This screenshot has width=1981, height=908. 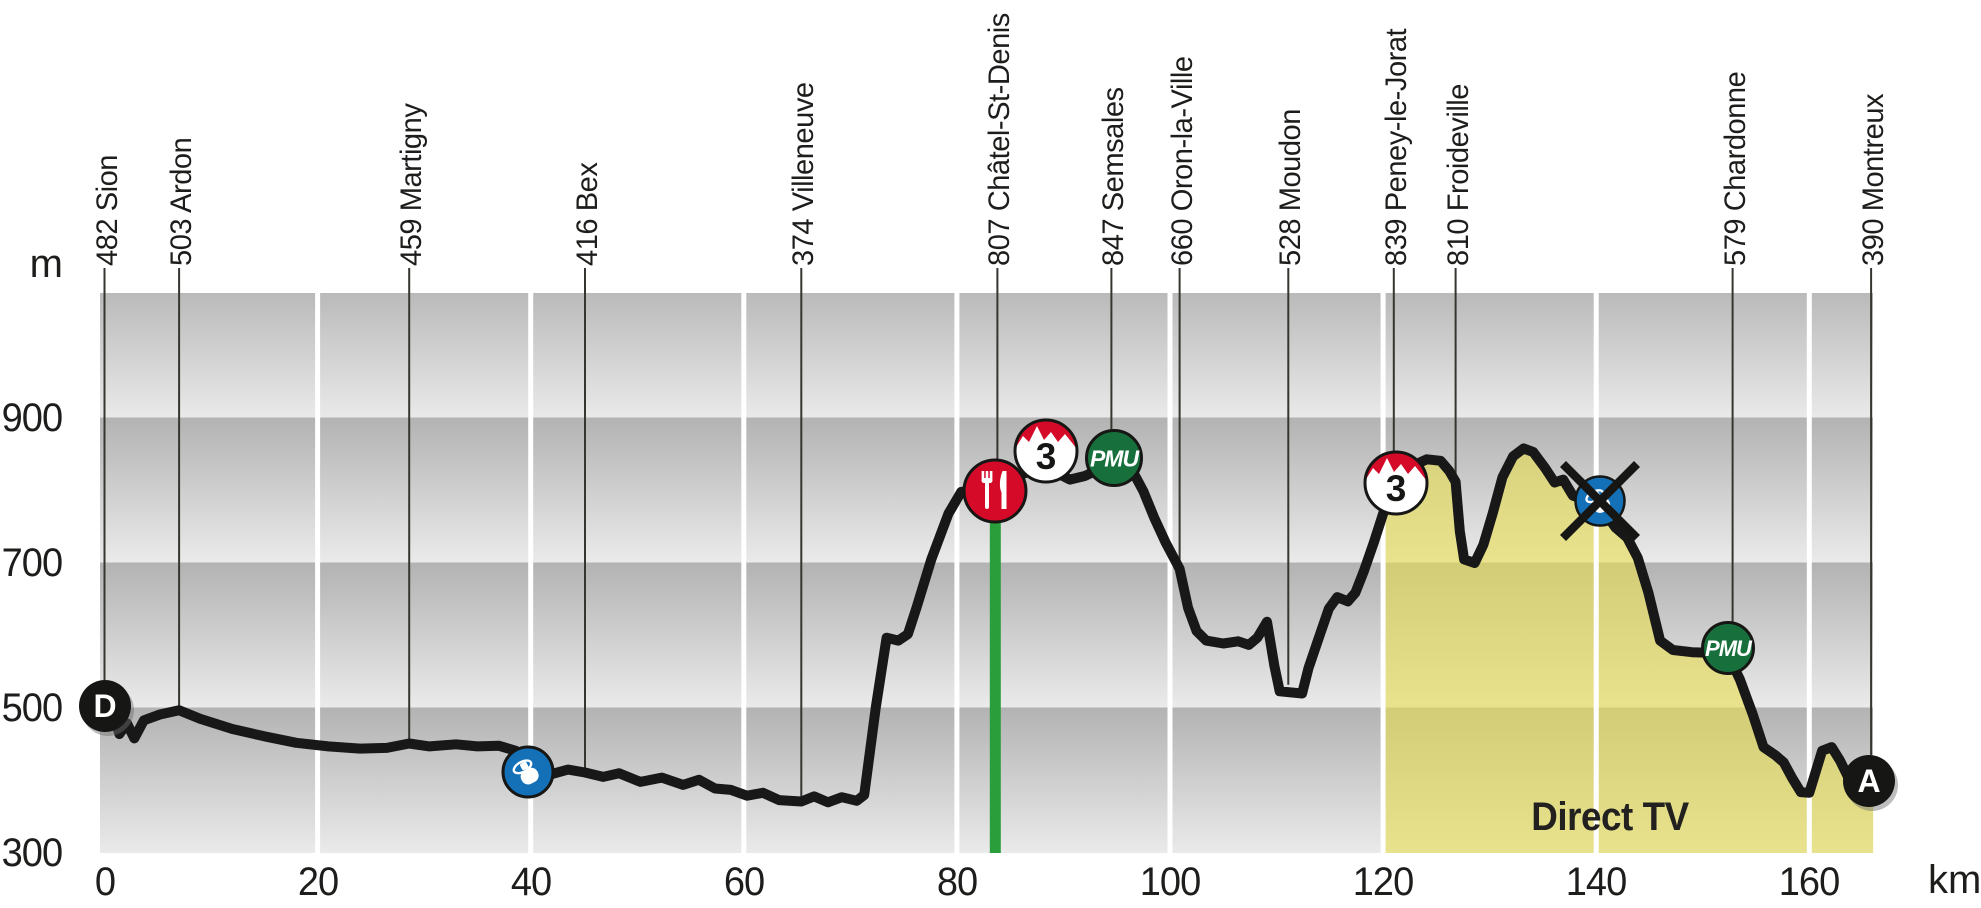 What do you see at coordinates (803, 174) in the screenshot?
I see `locality-label-villeneuve: 374 Villeneuve` at bounding box center [803, 174].